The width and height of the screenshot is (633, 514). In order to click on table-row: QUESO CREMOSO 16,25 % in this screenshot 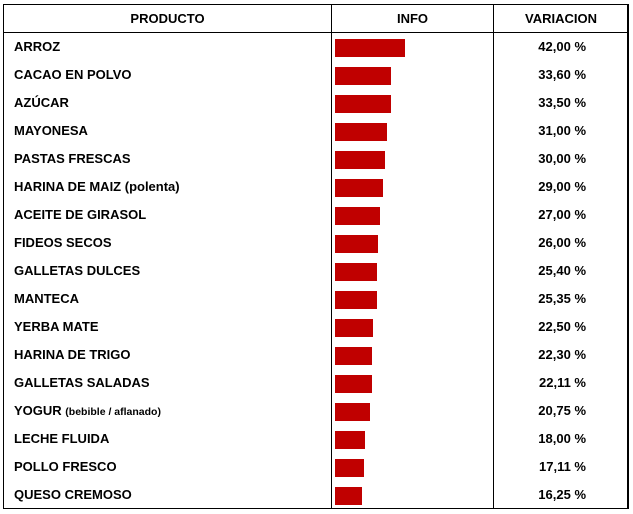, I will do `click(315, 495)`.